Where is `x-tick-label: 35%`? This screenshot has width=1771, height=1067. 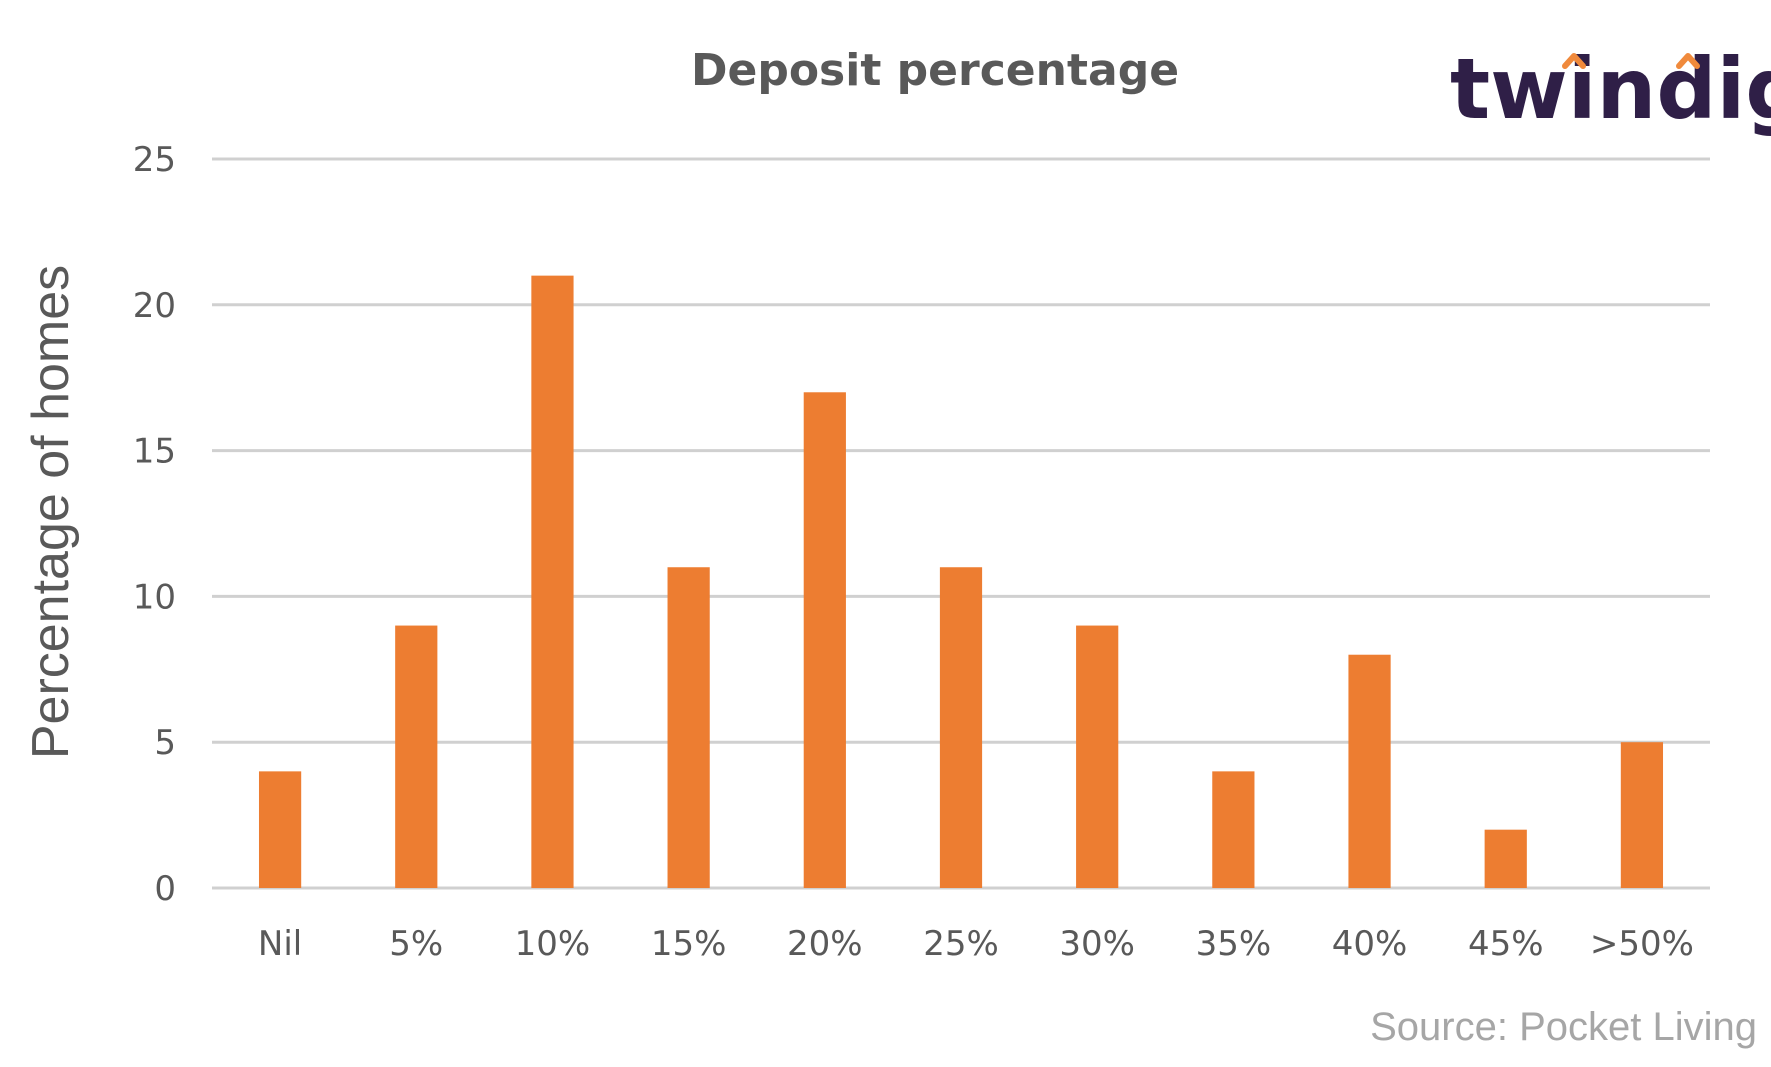
x-tick-label: 35% is located at coordinates (1234, 944).